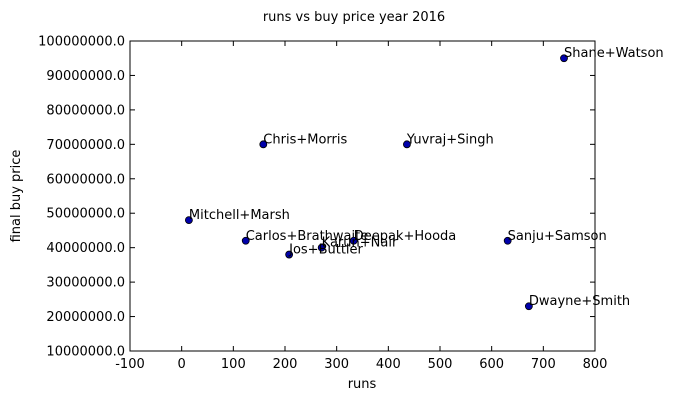 The width and height of the screenshot is (681, 406). I want to click on y-tick-label: 30000000.0, so click(85, 283).